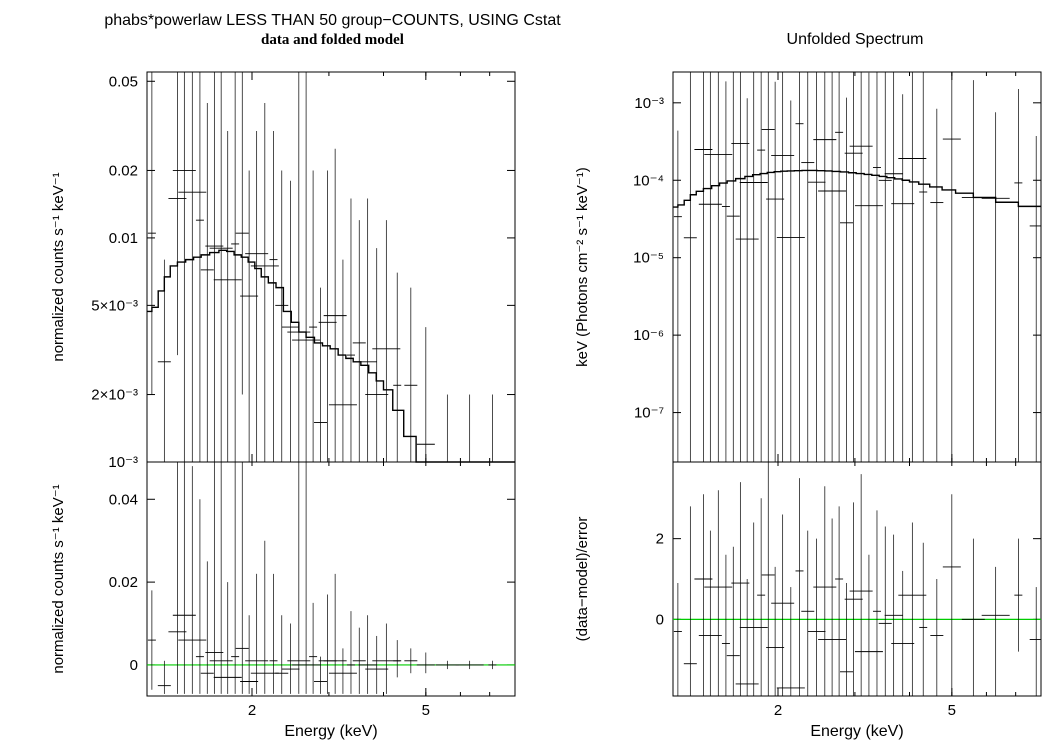 This screenshot has height=740, width=1042. Describe the element at coordinates (660, 539) in the screenshot. I see `y-tick-label: 2` at that location.